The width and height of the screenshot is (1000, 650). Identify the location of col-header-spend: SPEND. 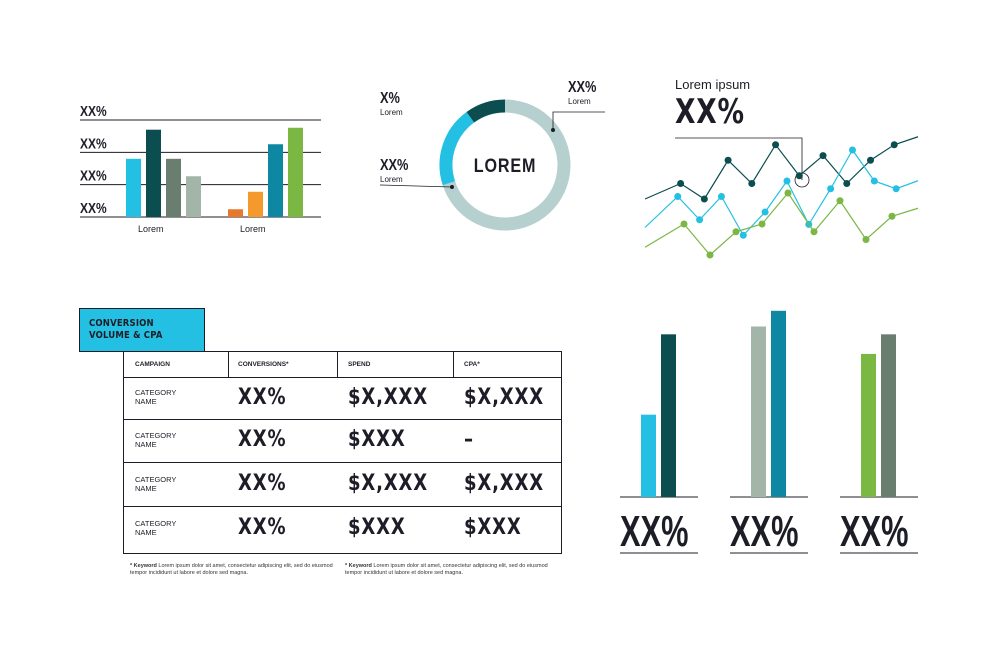
(359, 364).